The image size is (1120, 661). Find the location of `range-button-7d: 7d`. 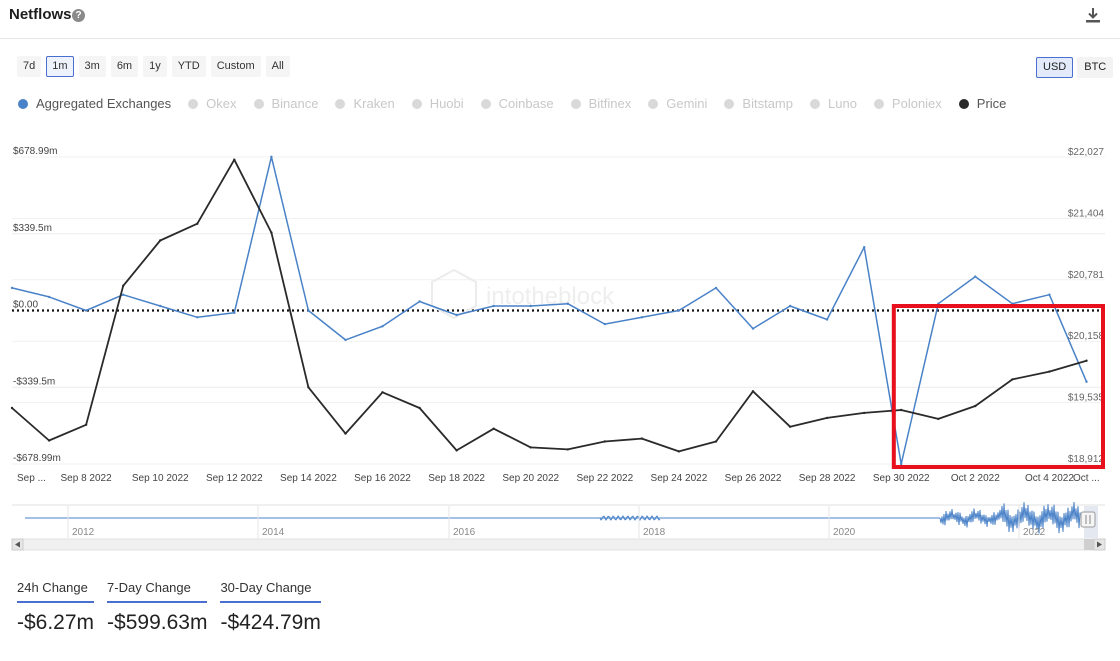

range-button-7d: 7d is located at coordinates (29, 66).